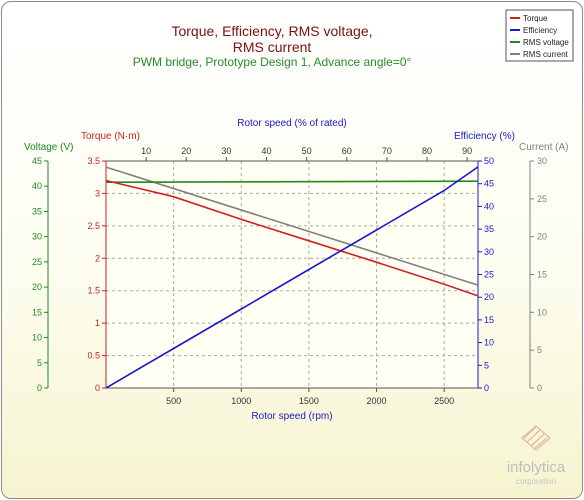 The width and height of the screenshot is (584, 500). What do you see at coordinates (272, 47) in the screenshot?
I see `chart-title-line2: RMS current` at bounding box center [272, 47].